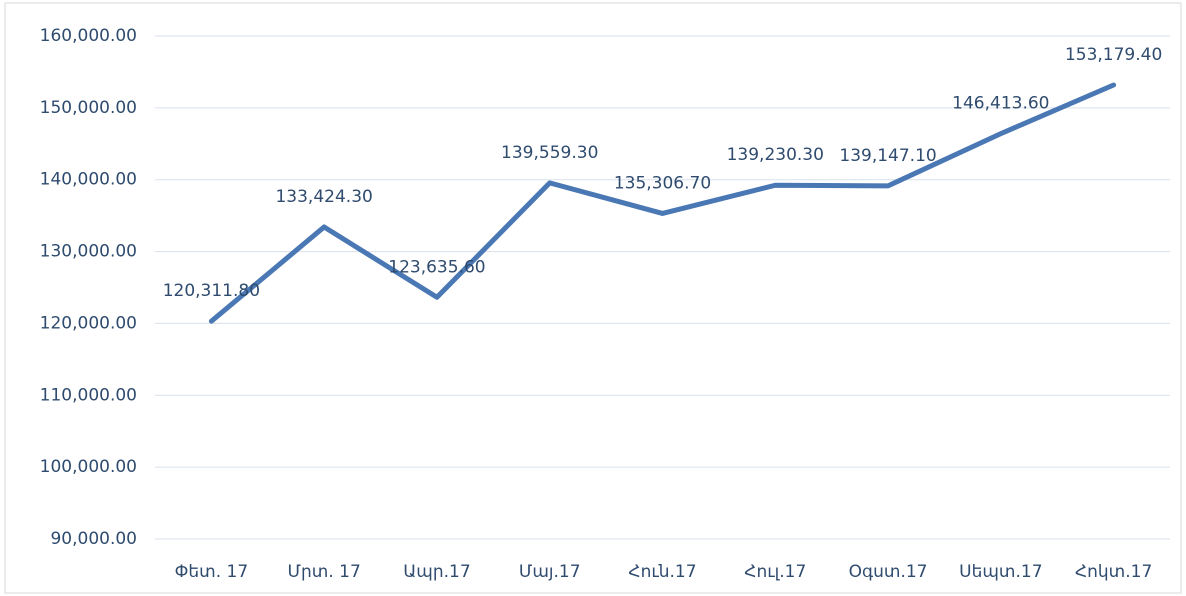 This screenshot has width=1186, height=596. Describe the element at coordinates (88, 108) in the screenshot. I see `y-tick-label: 150,000.00` at that location.